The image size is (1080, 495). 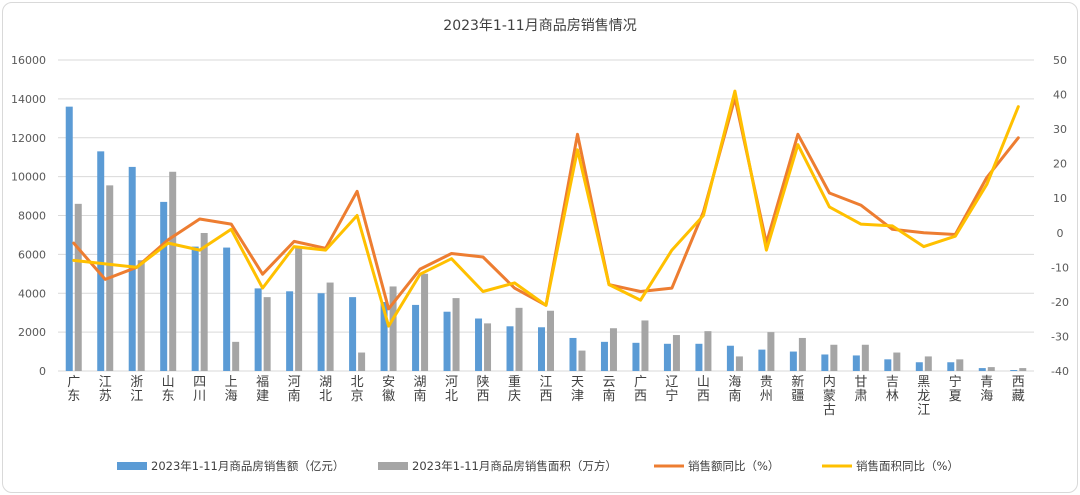 I want to click on chart-title: 2023年1-11月商品房销售情况, so click(x=539, y=26).